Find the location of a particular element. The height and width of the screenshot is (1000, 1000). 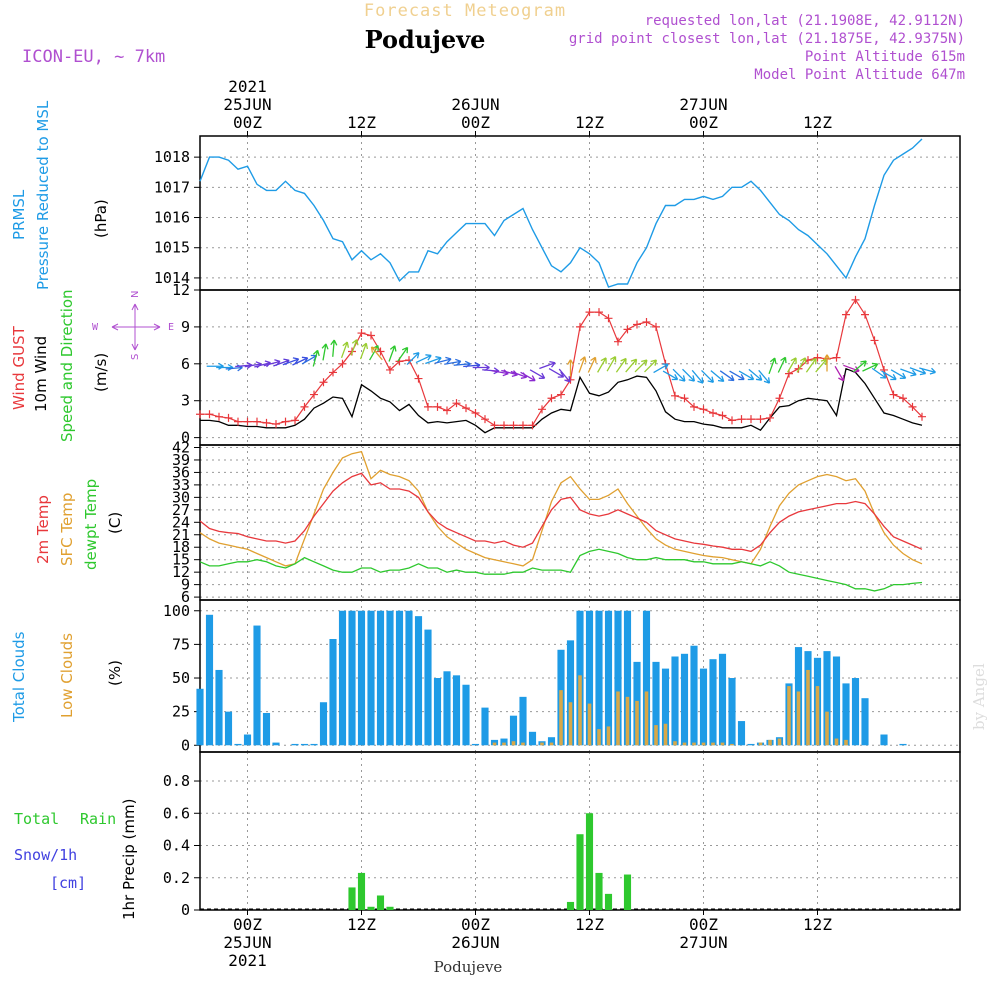

temp-side-labels: 2m Temp SFC Temp dewpt Temp (C) is located at coordinates (79, 524).